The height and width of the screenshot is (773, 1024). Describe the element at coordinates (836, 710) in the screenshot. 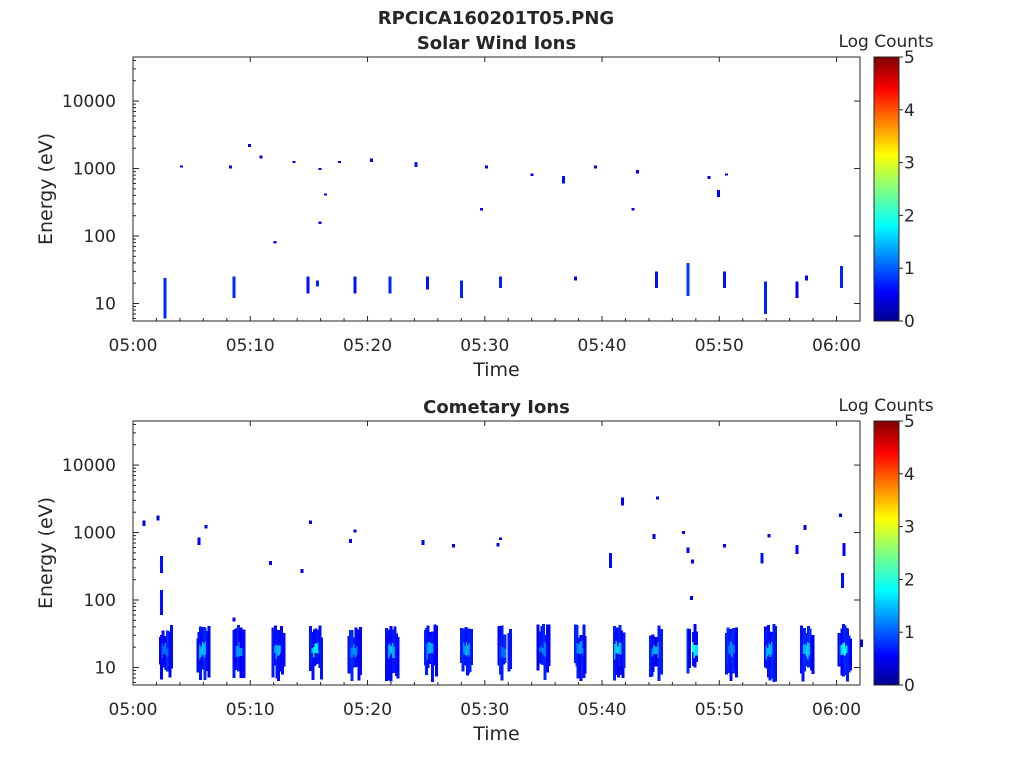

I see `x-tick-label: 06:00` at that location.